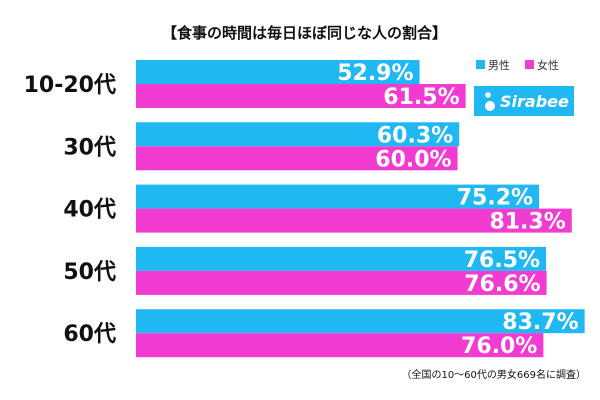 Image resolution: width=600 pixels, height=400 pixels. What do you see at coordinates (480, 64) in the screenshot?
I see `legend-swatch-male` at bounding box center [480, 64].